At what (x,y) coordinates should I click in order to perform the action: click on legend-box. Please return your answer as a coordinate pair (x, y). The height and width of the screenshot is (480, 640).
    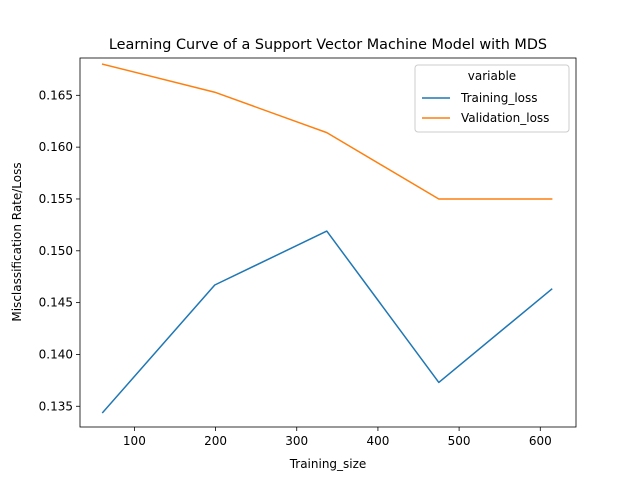
    Looking at the image, I should click on (492, 98).